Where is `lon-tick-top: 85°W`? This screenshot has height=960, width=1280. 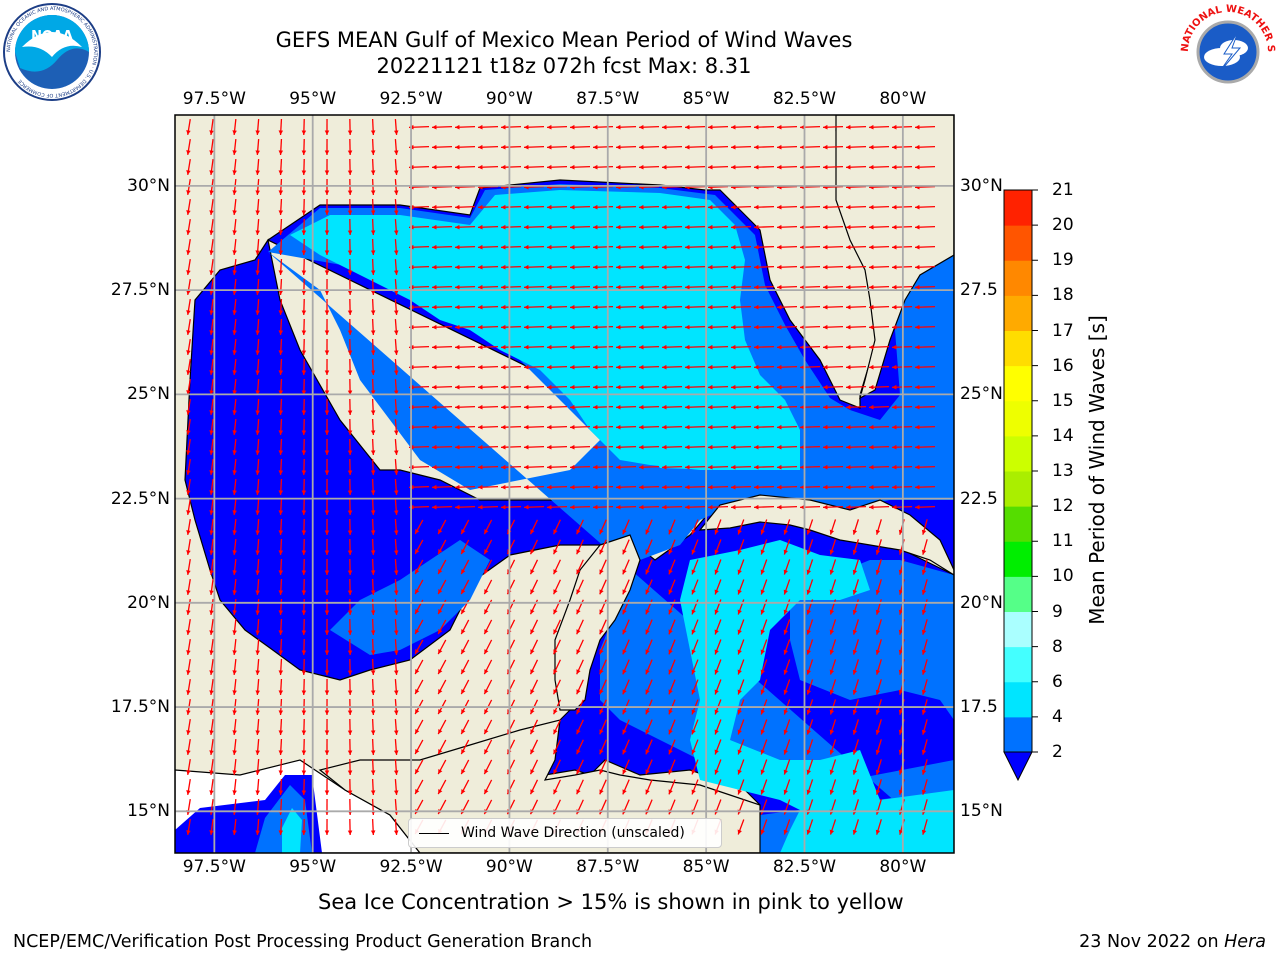 lon-tick-top: 85°W is located at coordinates (706, 99).